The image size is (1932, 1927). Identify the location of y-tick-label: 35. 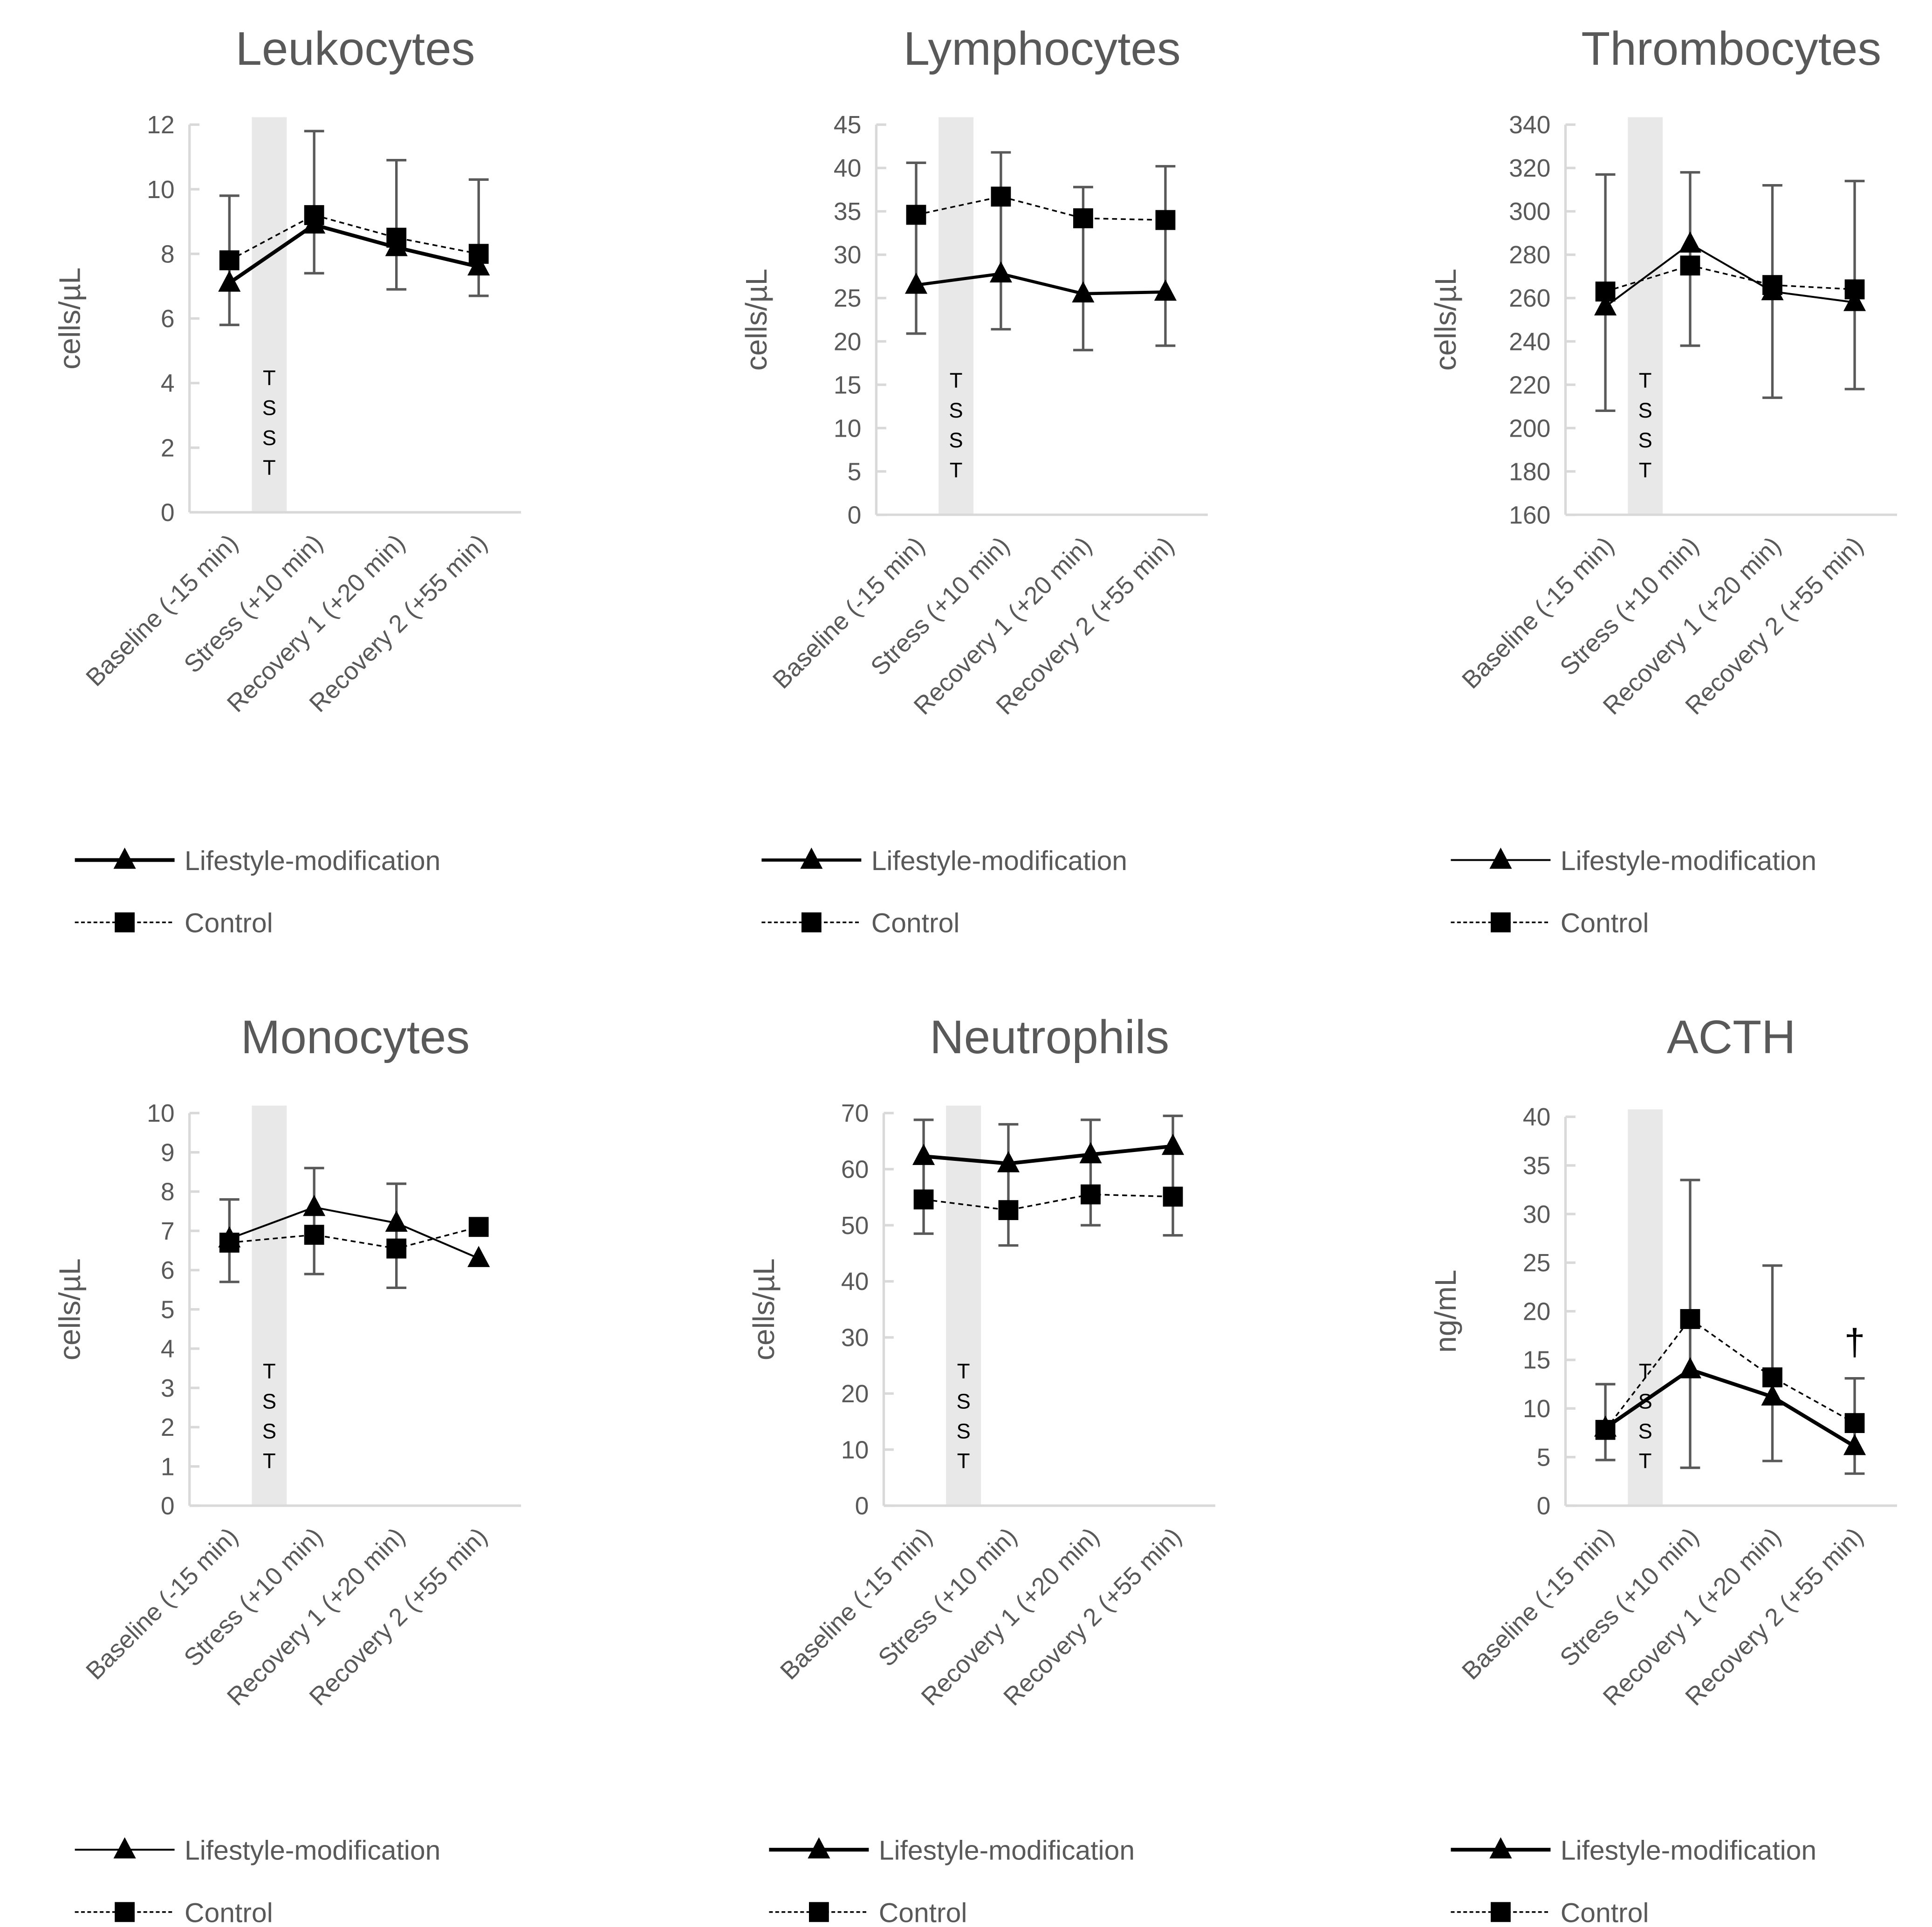
(1537, 1166).